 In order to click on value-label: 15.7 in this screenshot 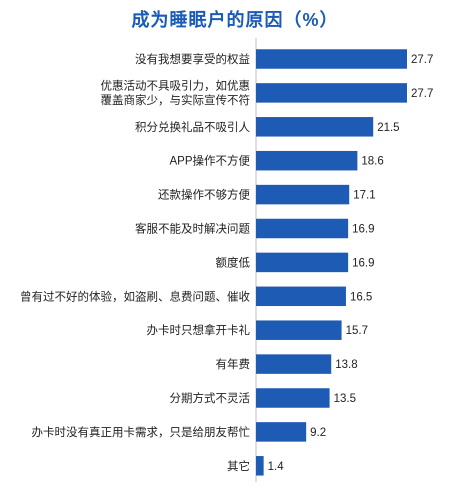, I will do `click(357, 331)`.